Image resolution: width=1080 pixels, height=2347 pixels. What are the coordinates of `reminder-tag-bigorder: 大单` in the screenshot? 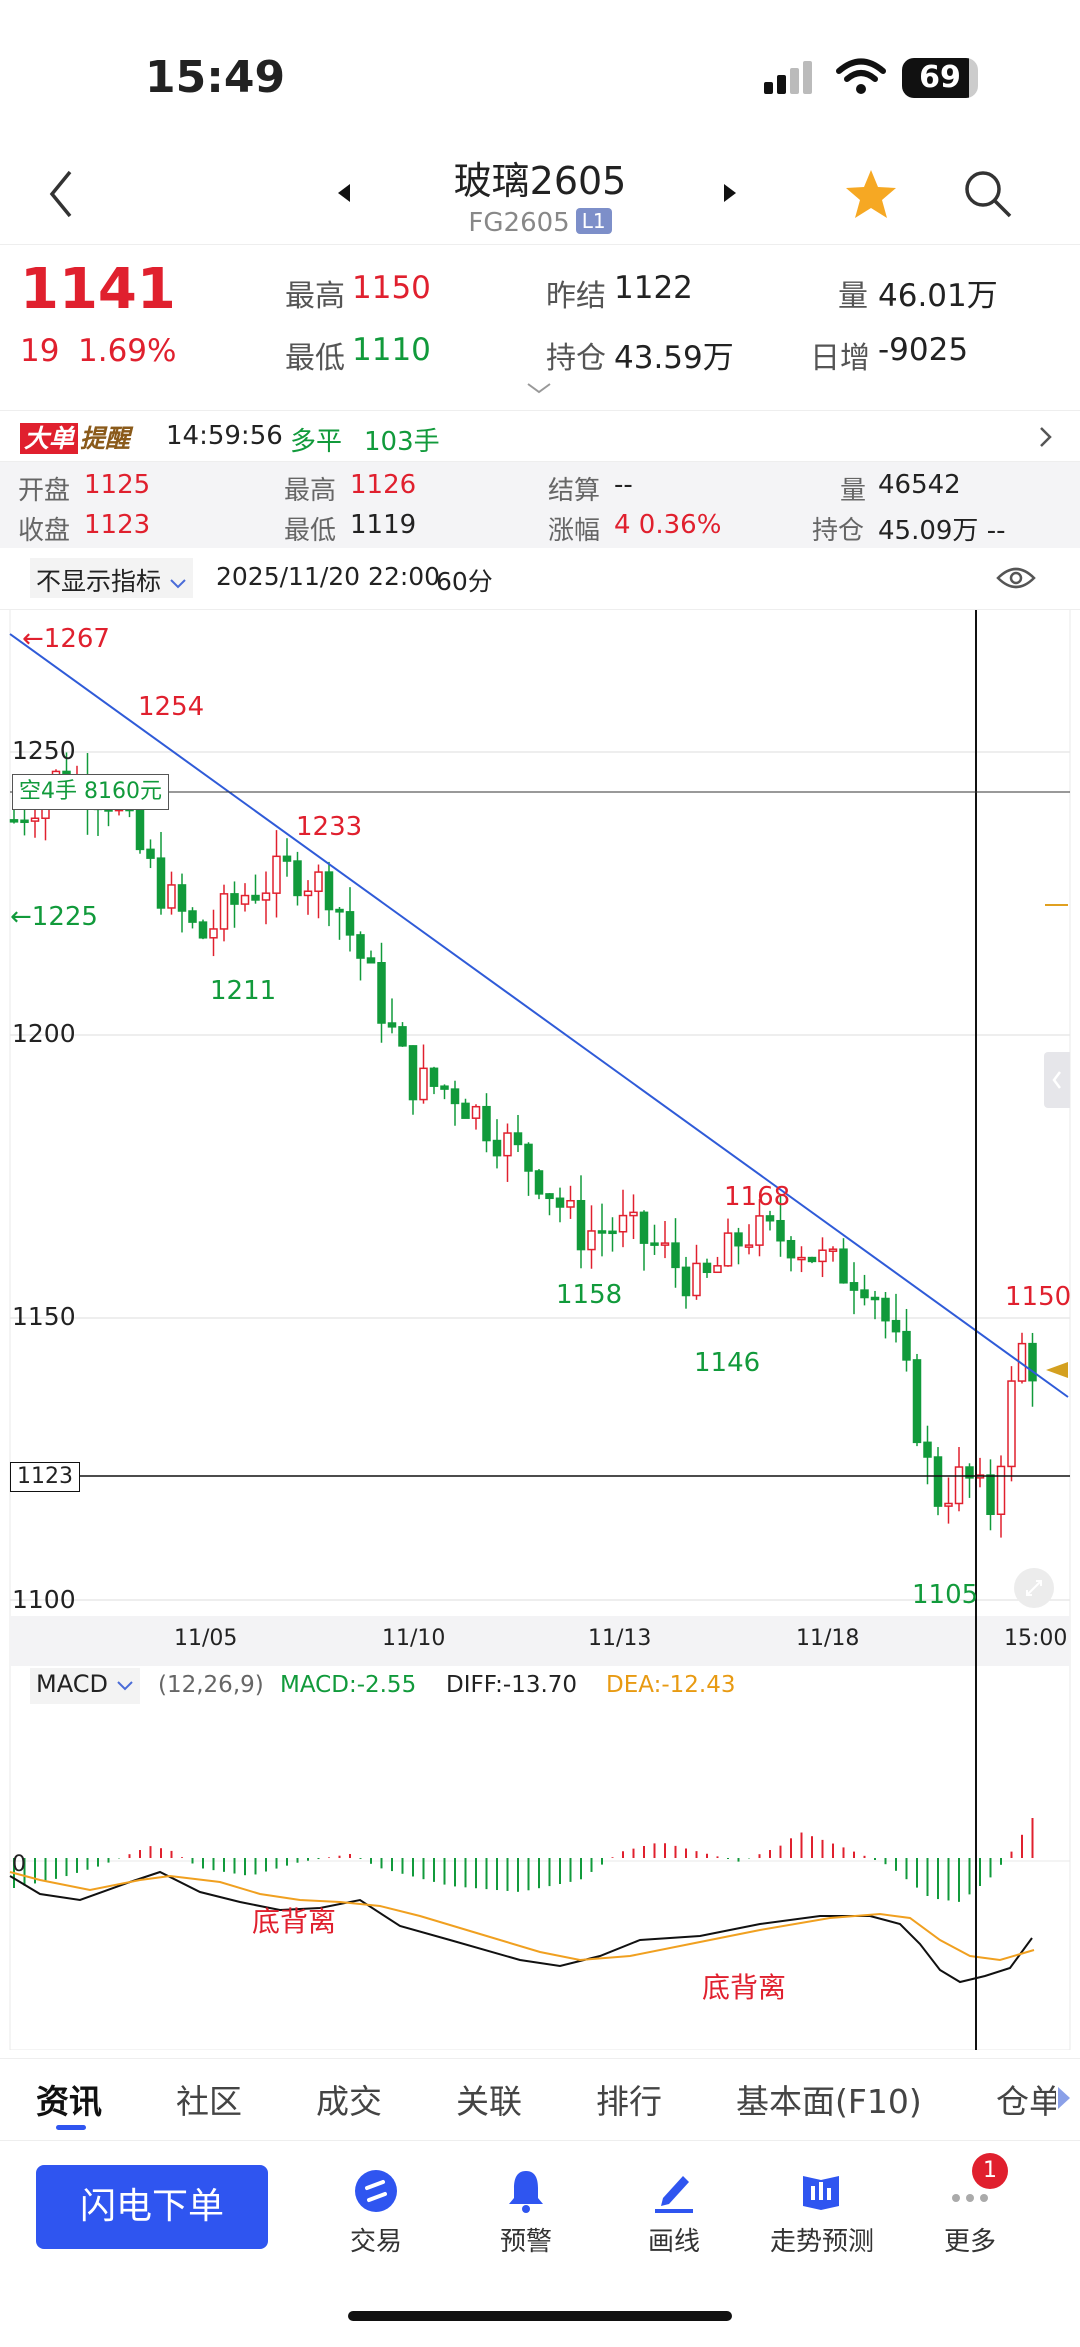 It's located at (49, 438).